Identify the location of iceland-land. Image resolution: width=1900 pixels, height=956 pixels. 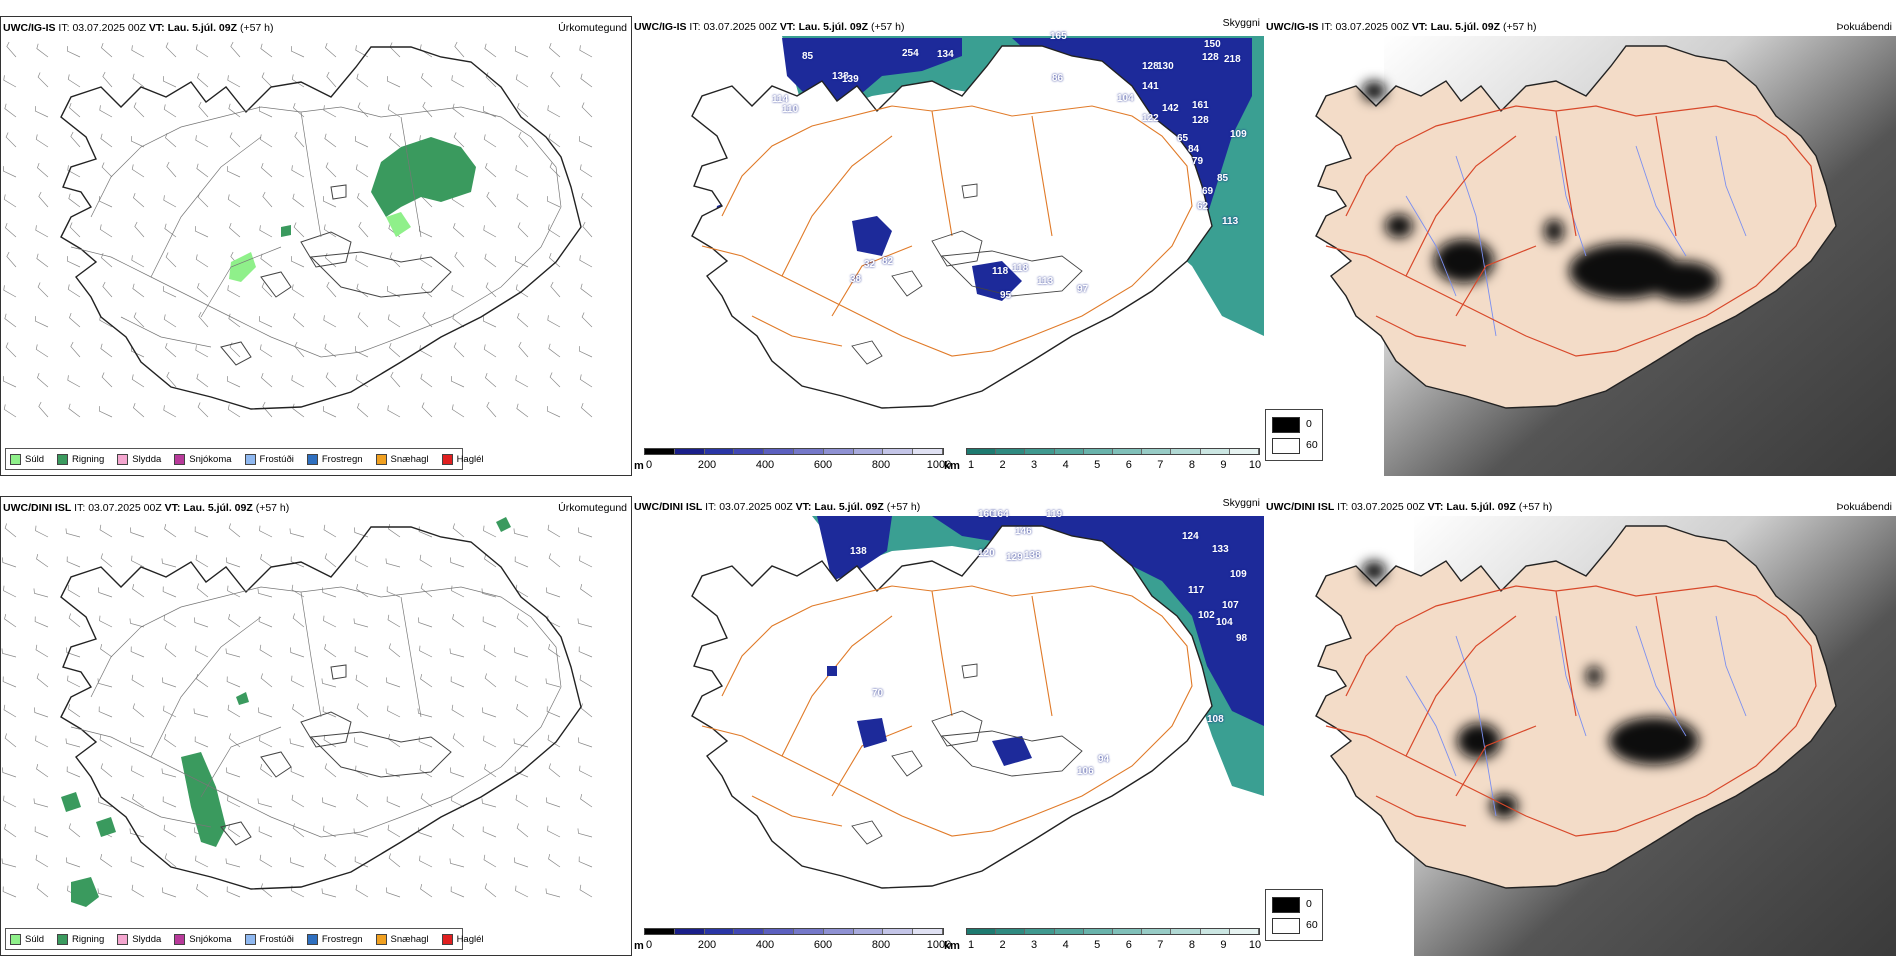
(952, 707).